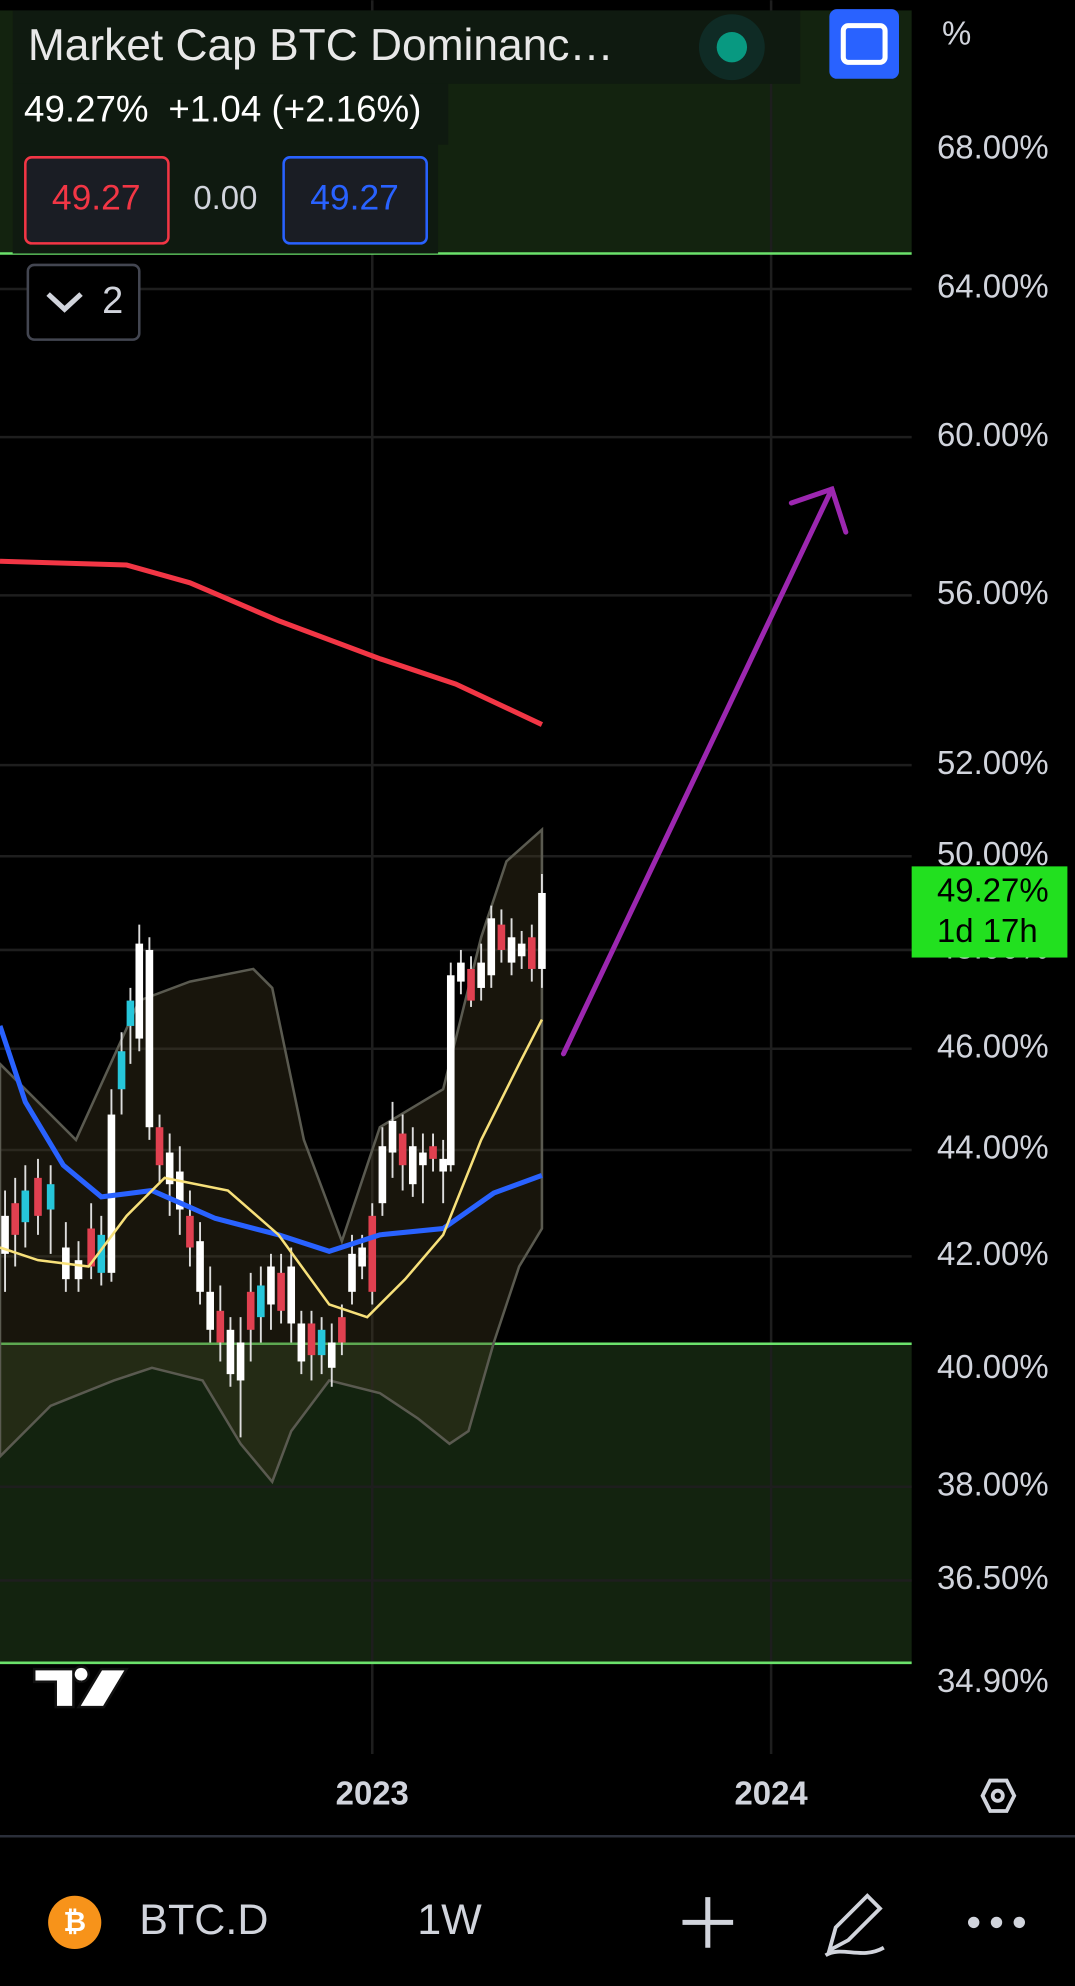 The width and height of the screenshot is (1075, 1986). I want to click on sell-button, so click(97, 200).